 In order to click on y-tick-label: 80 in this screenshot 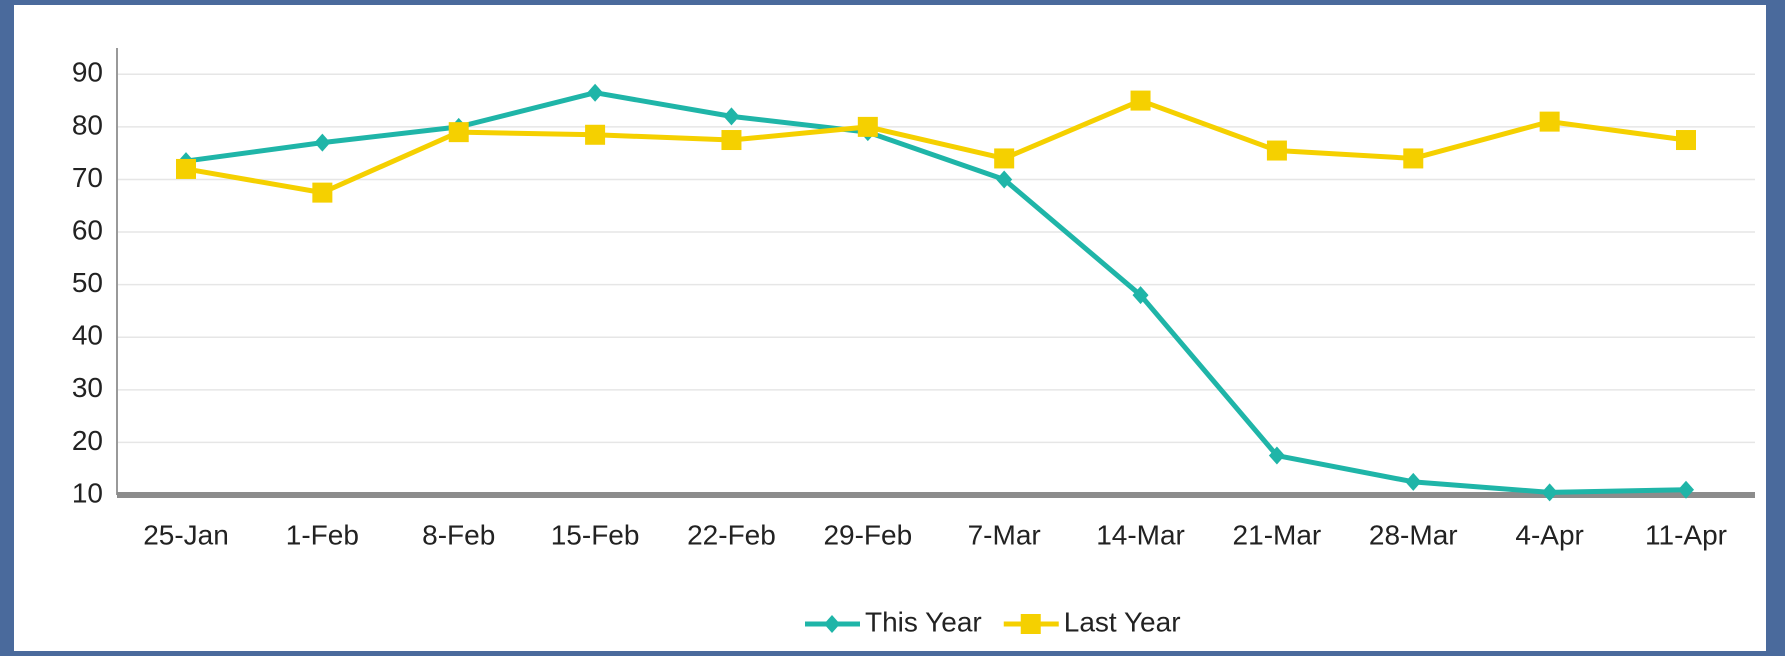, I will do `click(87, 124)`.